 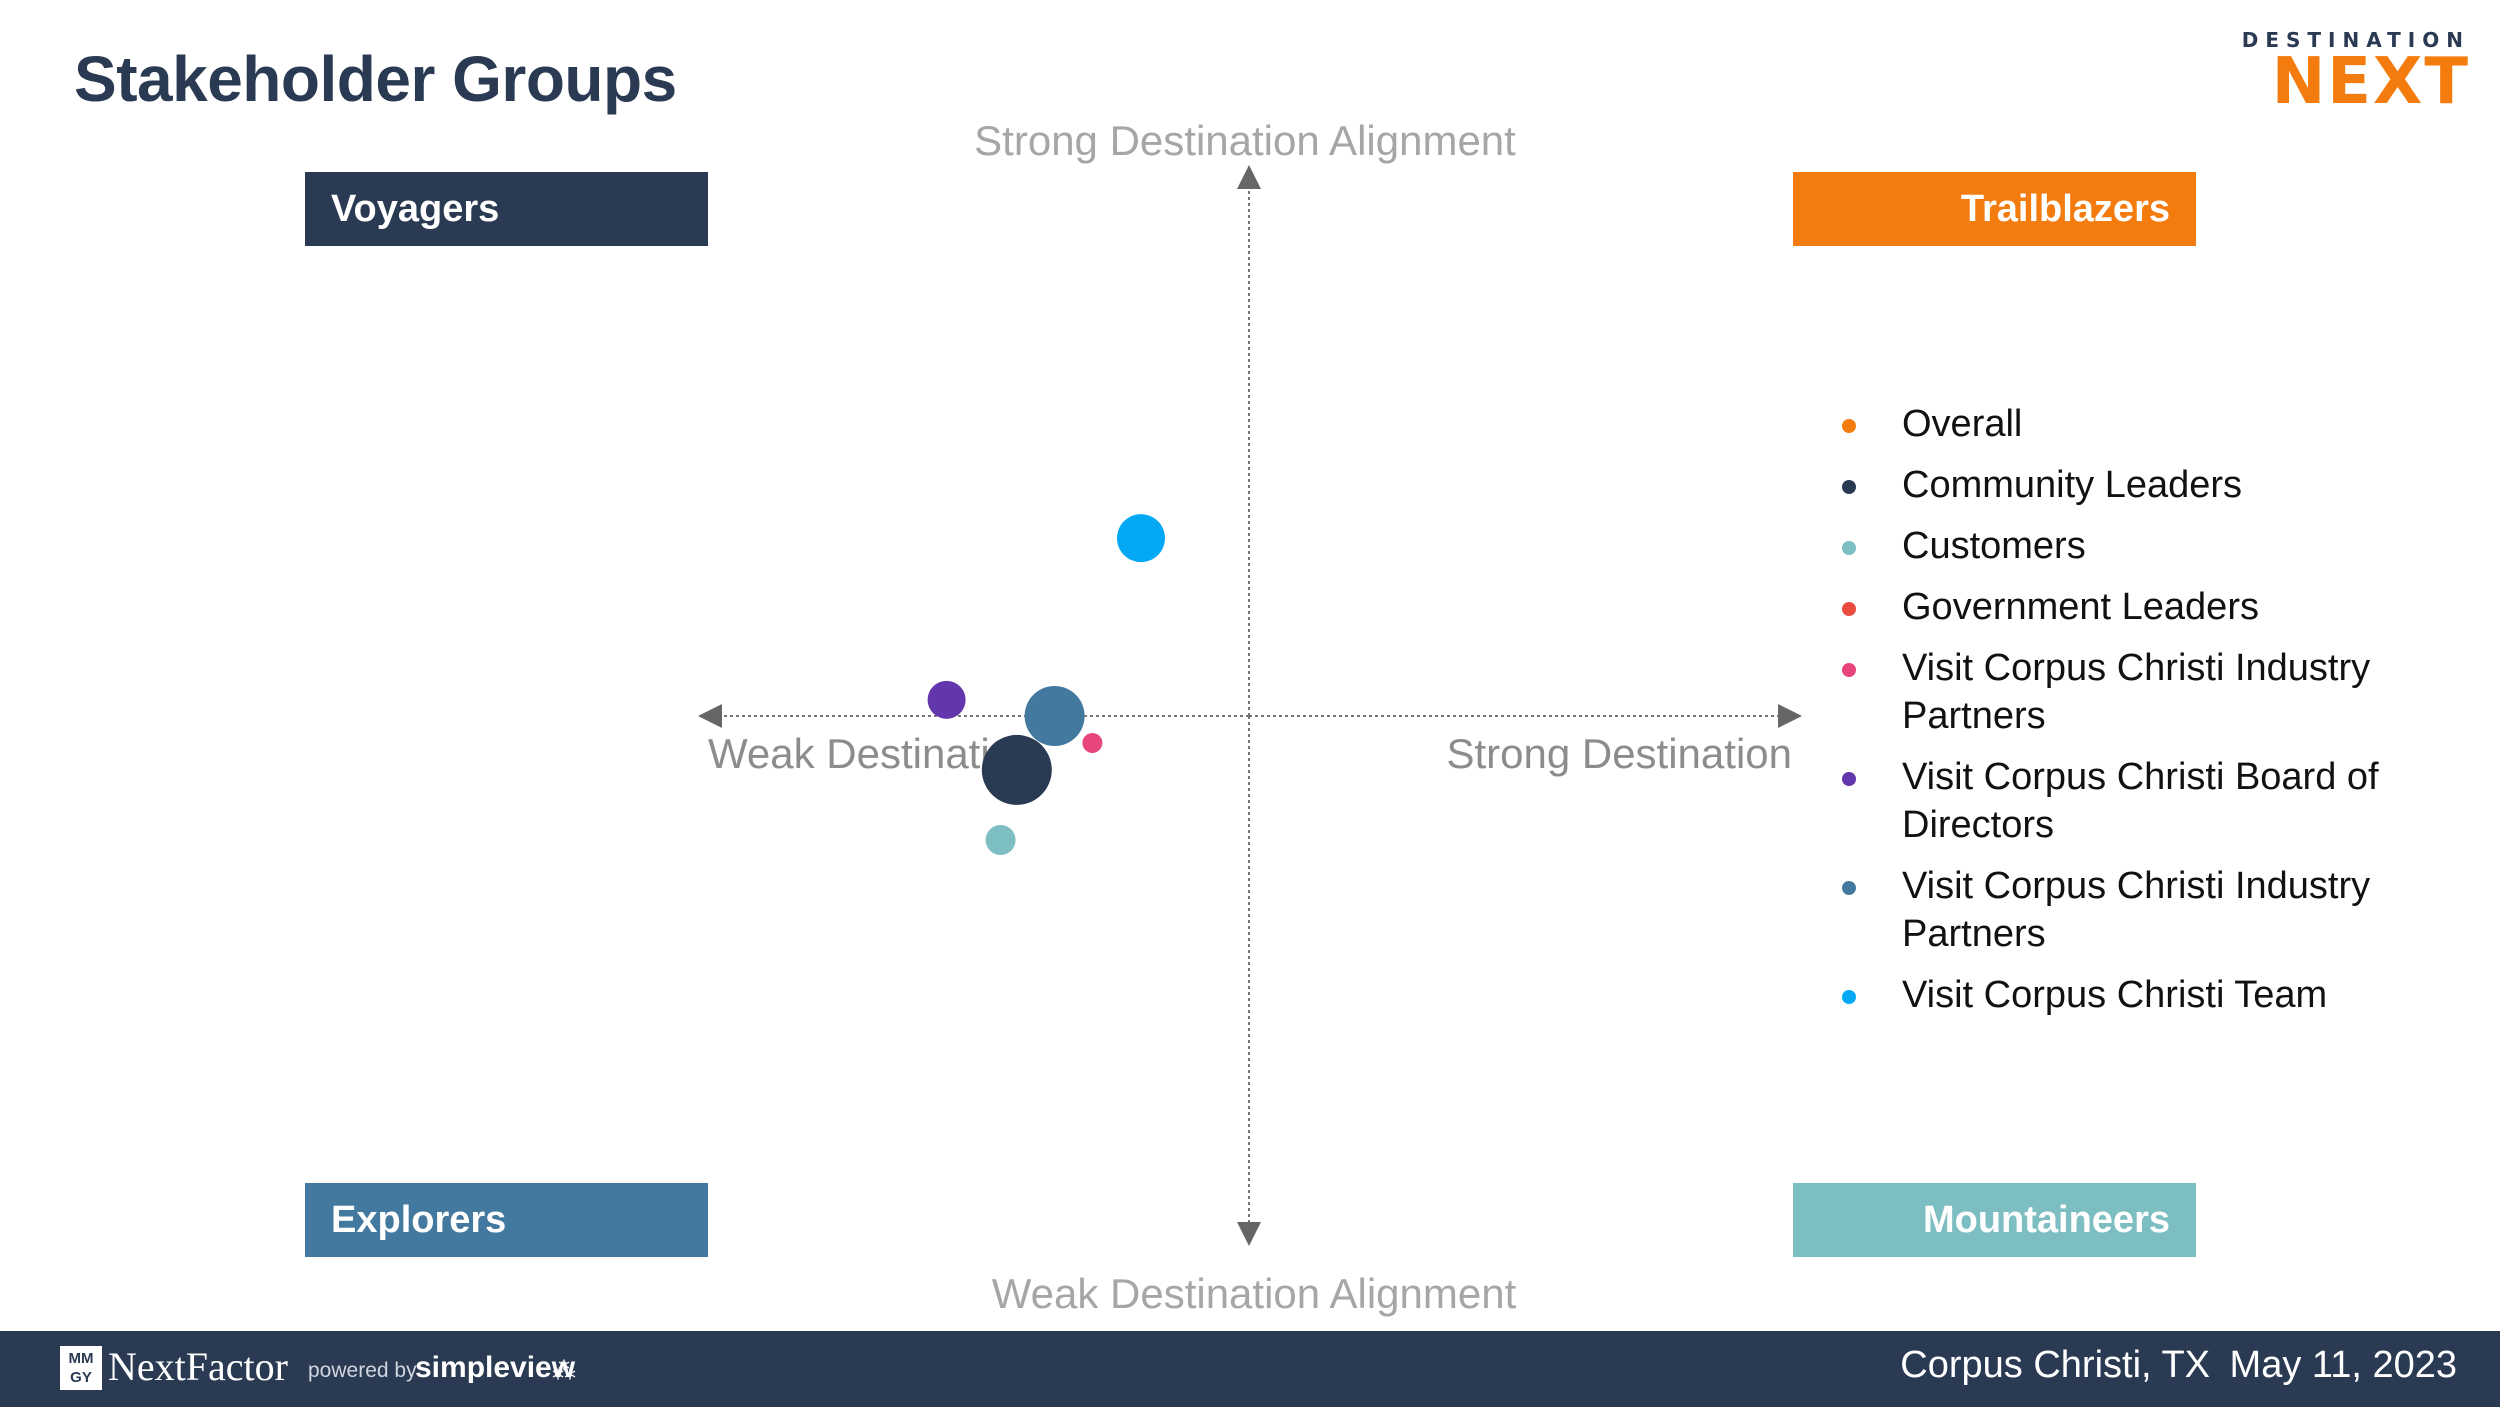 I want to click on footer-date: May 11, 2023, so click(x=2343, y=1365).